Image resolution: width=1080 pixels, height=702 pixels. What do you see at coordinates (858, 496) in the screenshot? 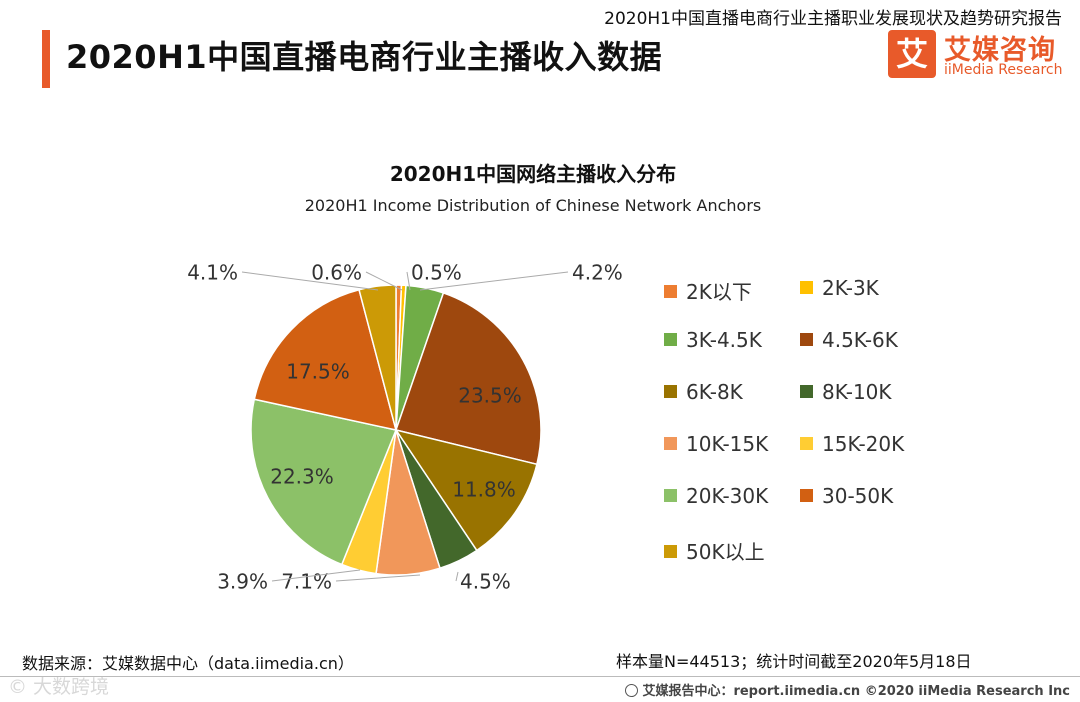
I see `legend-label: 30-50K` at bounding box center [858, 496].